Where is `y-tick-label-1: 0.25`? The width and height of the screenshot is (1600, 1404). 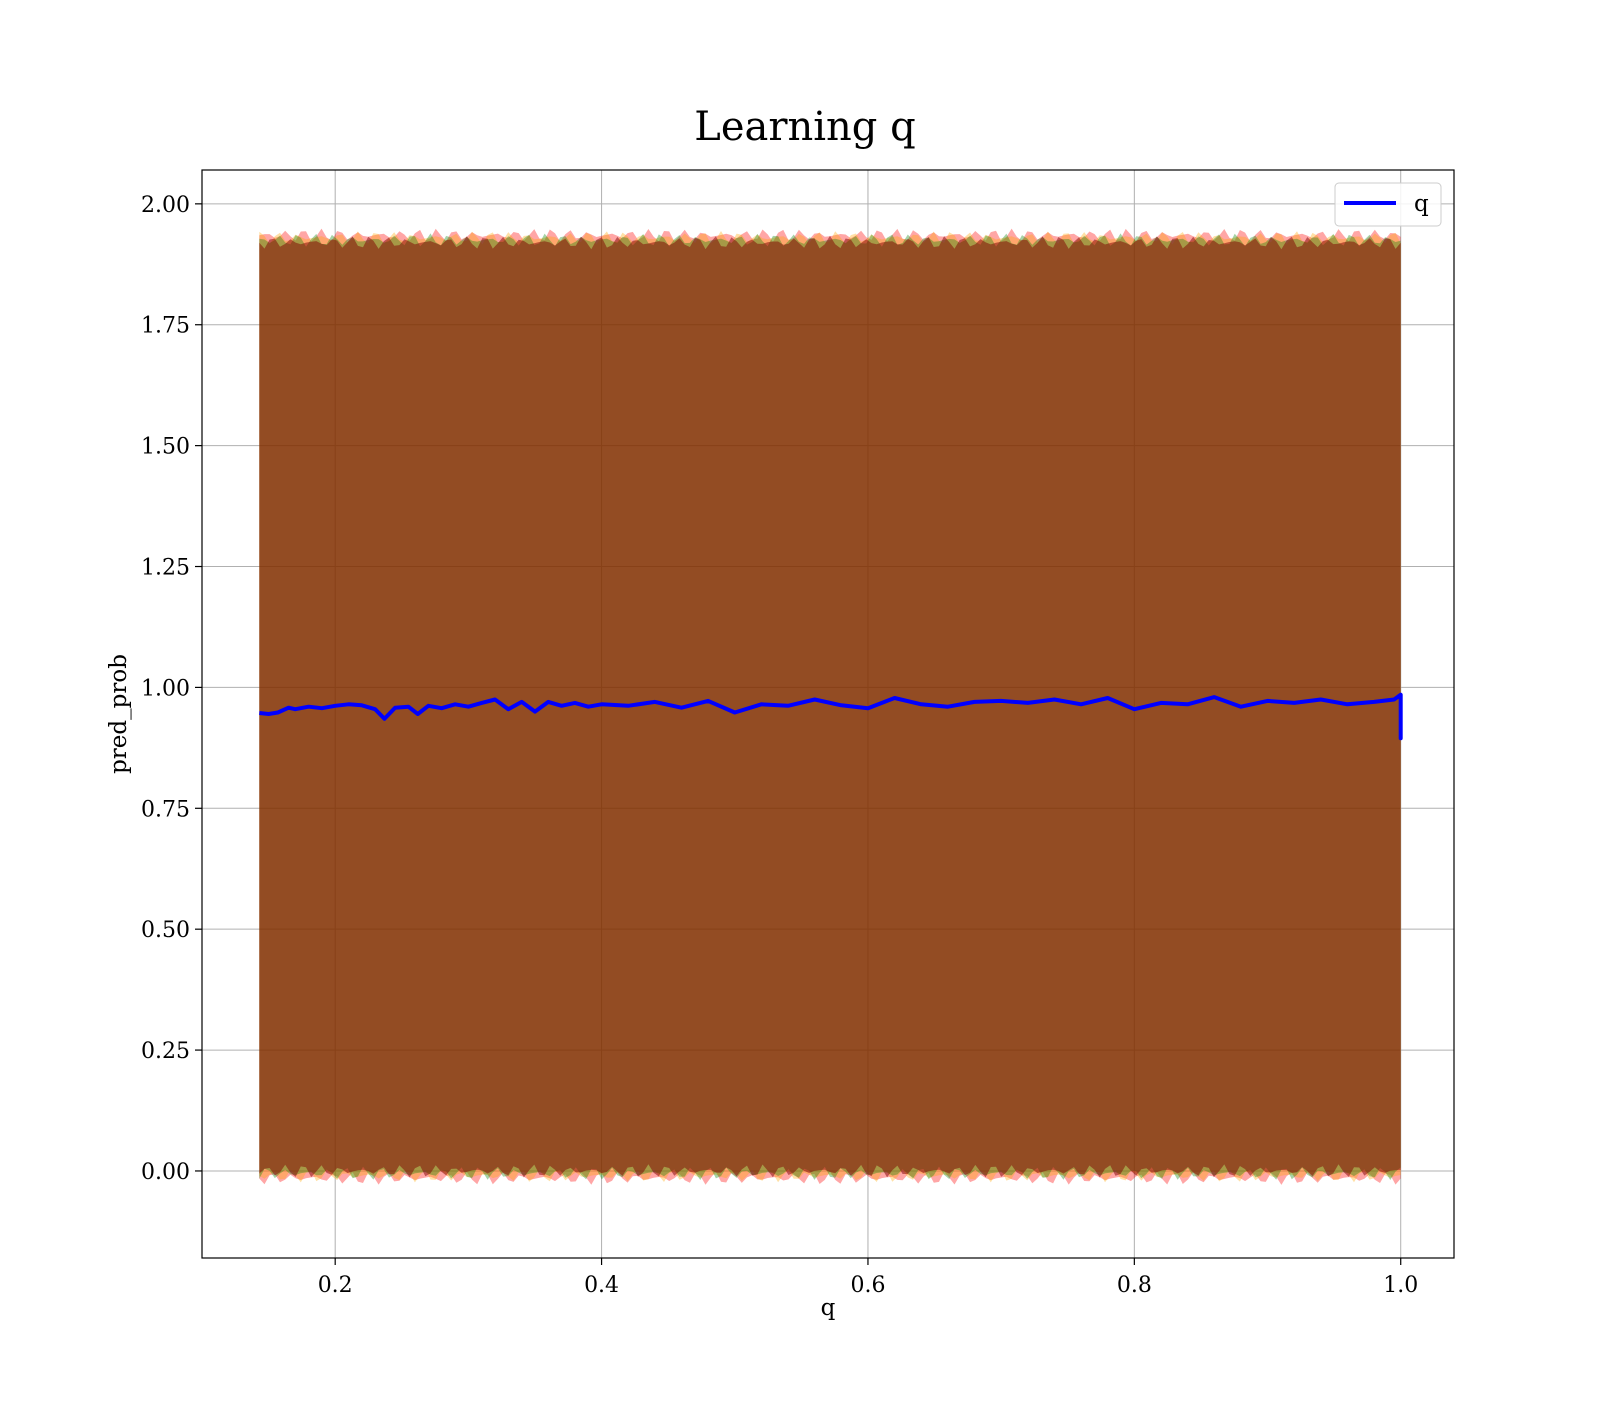
y-tick-label-1: 0.25 is located at coordinates (165, 1051).